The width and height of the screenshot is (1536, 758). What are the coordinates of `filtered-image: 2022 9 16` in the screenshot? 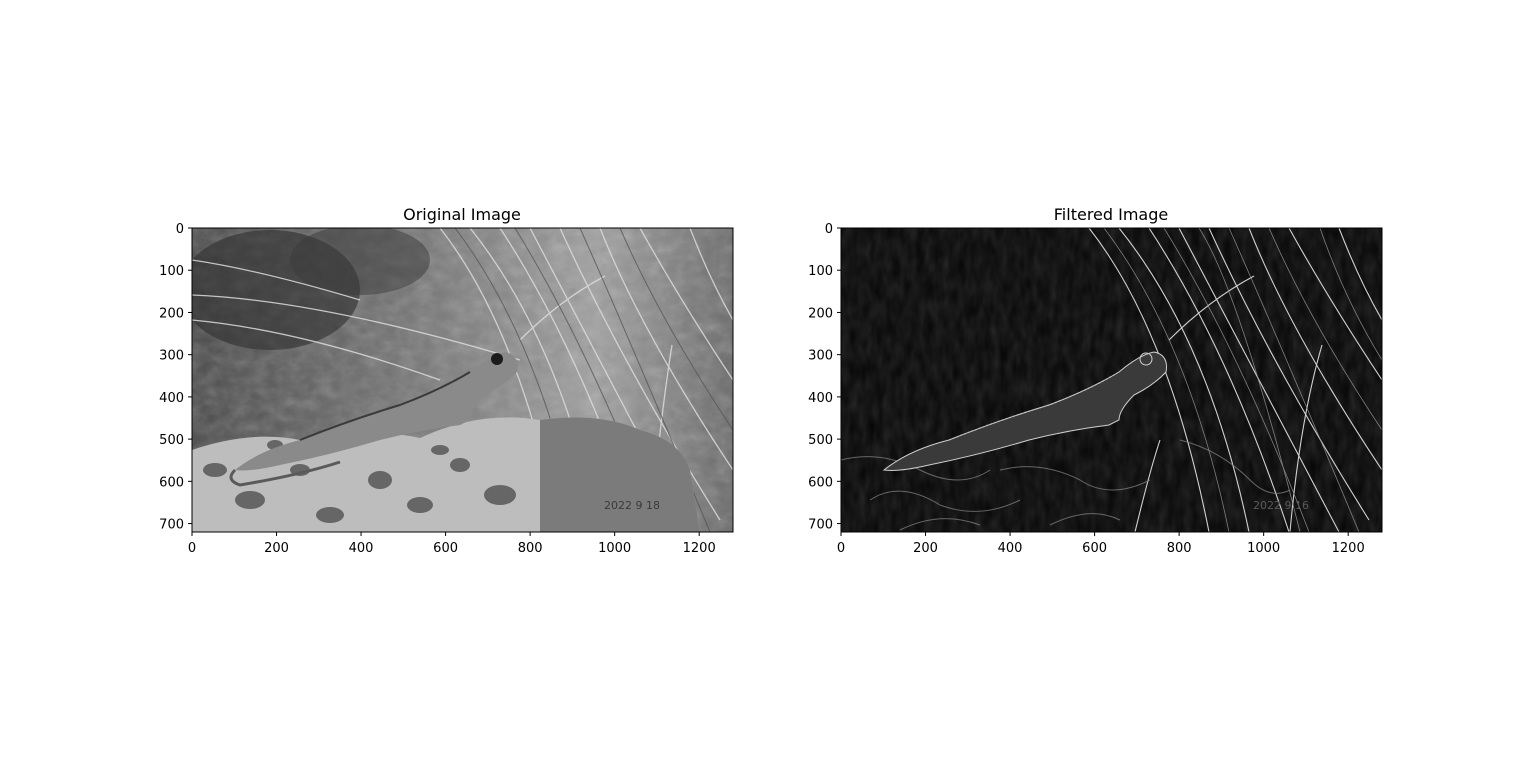 It's located at (1111, 380).